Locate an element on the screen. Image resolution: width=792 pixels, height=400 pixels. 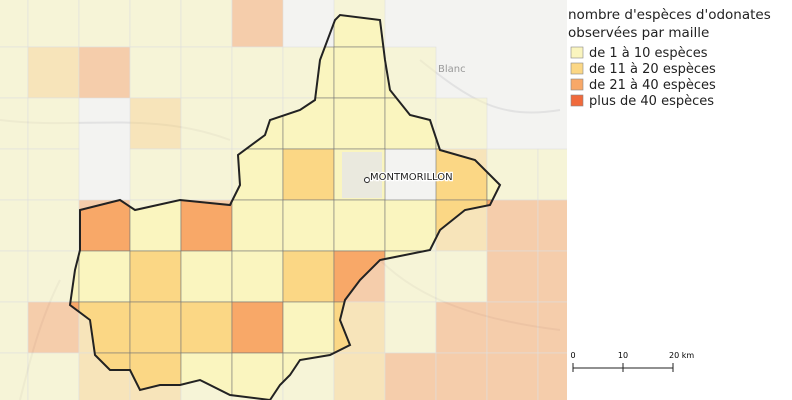
legend-title: nombre d'espèces d'odonates is located at coordinates (669, 15).